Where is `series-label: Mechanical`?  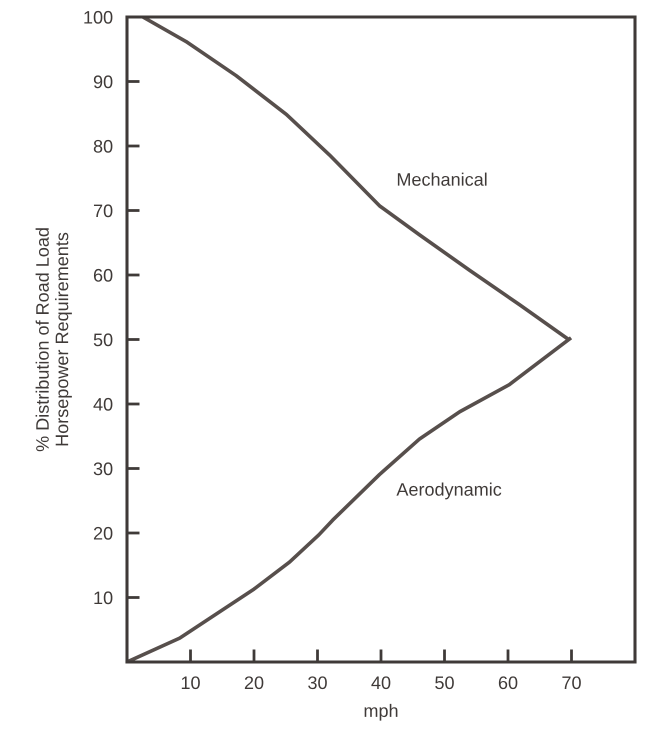 series-label: Mechanical is located at coordinates (442, 179).